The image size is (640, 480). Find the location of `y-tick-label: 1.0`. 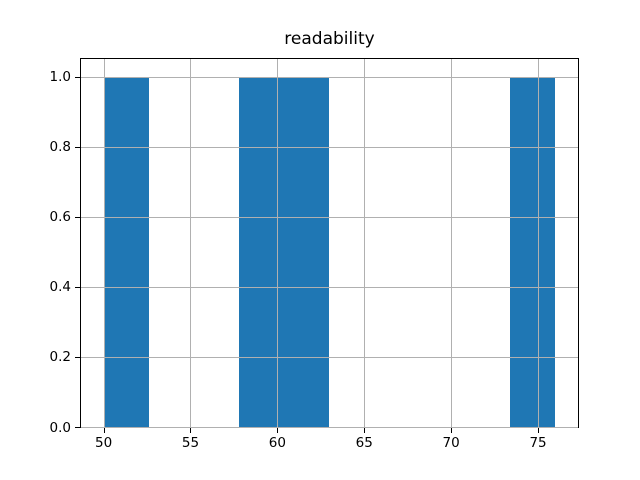

y-tick-label: 1.0 is located at coordinates (60, 77).